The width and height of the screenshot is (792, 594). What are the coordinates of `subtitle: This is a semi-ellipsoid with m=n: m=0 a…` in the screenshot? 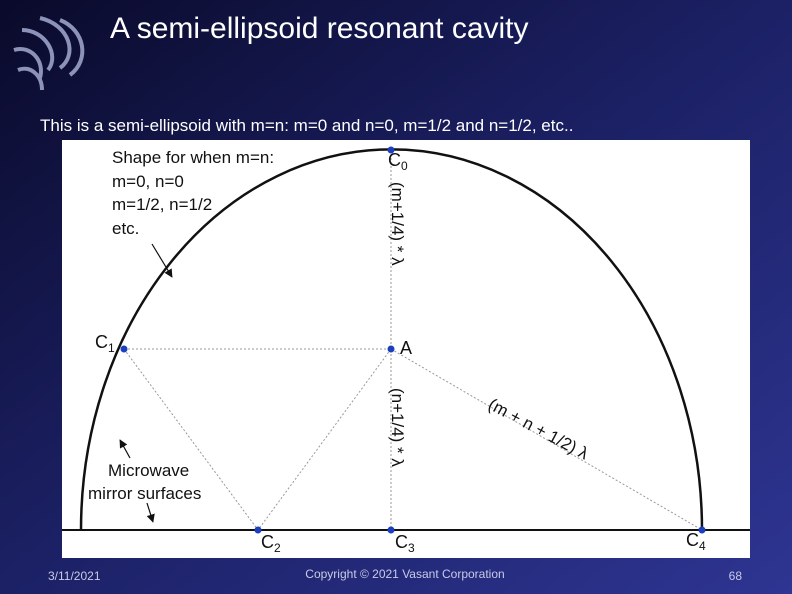 It's located at (306, 125).